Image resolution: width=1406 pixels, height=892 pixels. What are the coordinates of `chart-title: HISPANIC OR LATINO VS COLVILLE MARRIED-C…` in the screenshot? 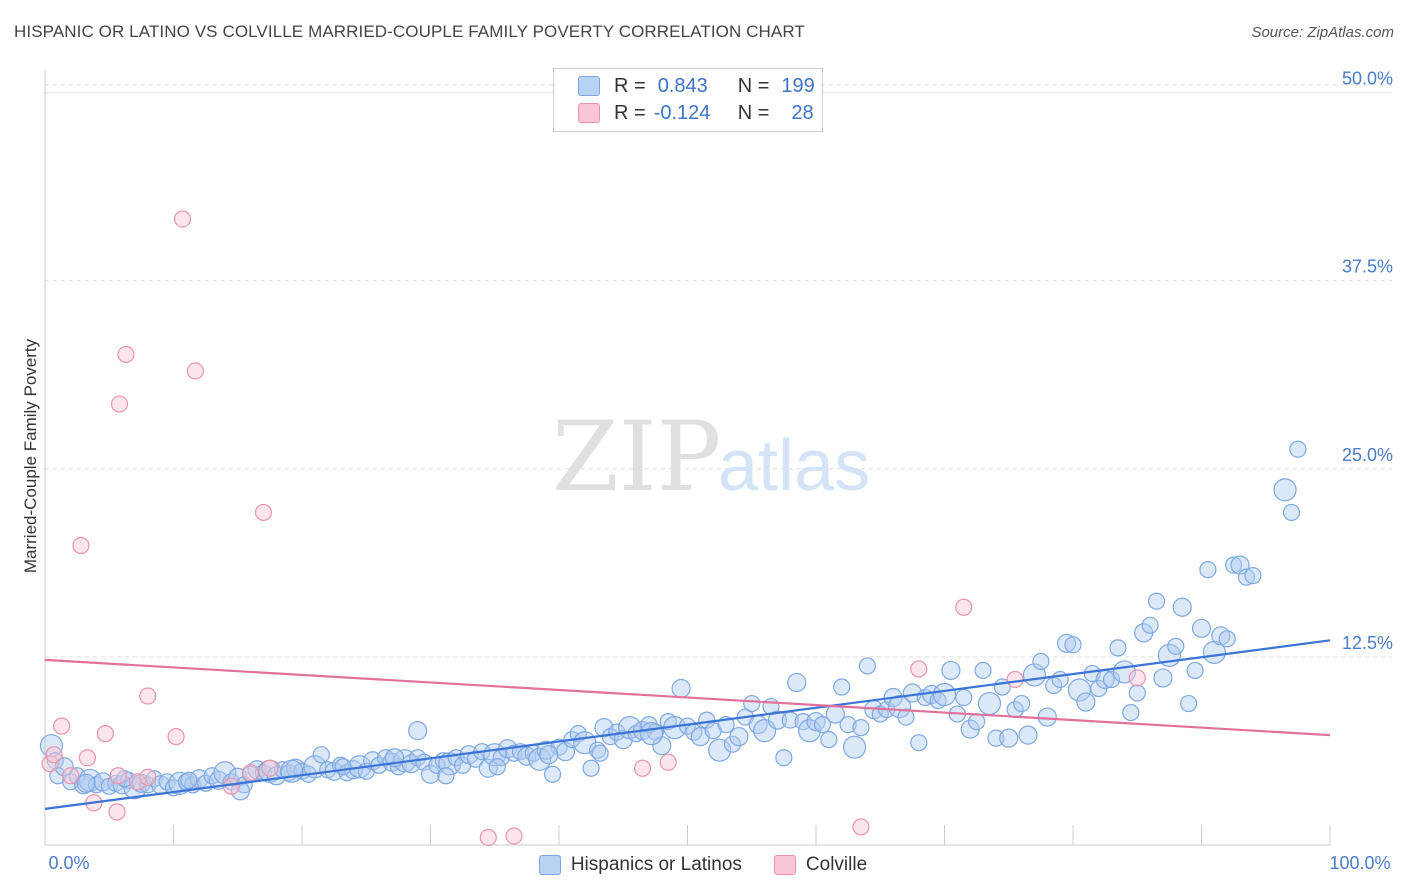 It's located at (409, 31).